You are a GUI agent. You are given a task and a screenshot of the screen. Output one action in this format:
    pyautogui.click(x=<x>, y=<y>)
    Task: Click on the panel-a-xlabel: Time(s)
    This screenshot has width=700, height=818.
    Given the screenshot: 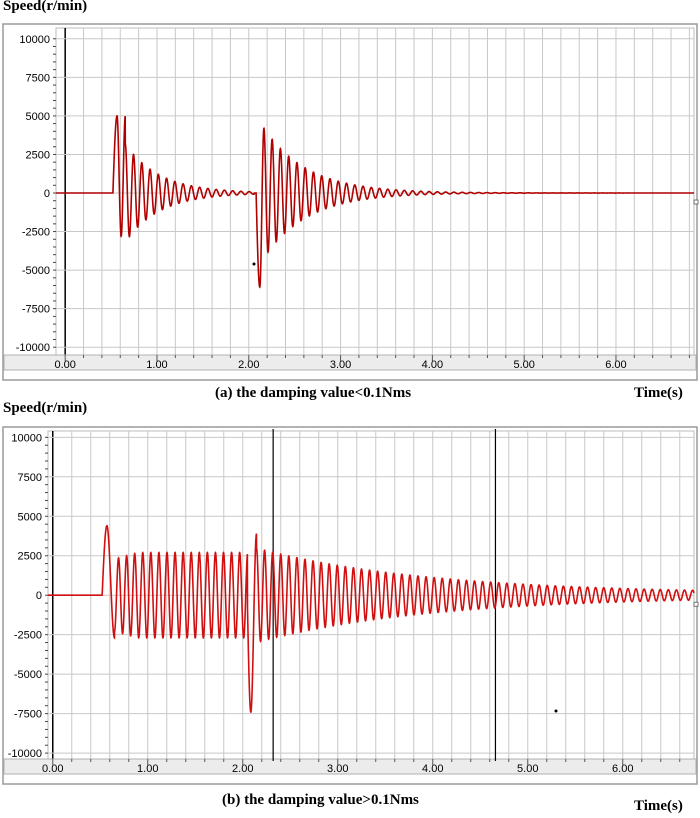 What is the action you would take?
    pyautogui.click(x=658, y=393)
    